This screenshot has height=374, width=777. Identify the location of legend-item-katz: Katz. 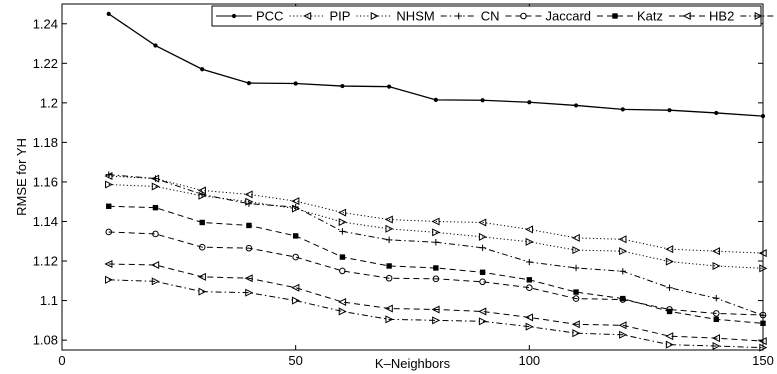
(630, 16).